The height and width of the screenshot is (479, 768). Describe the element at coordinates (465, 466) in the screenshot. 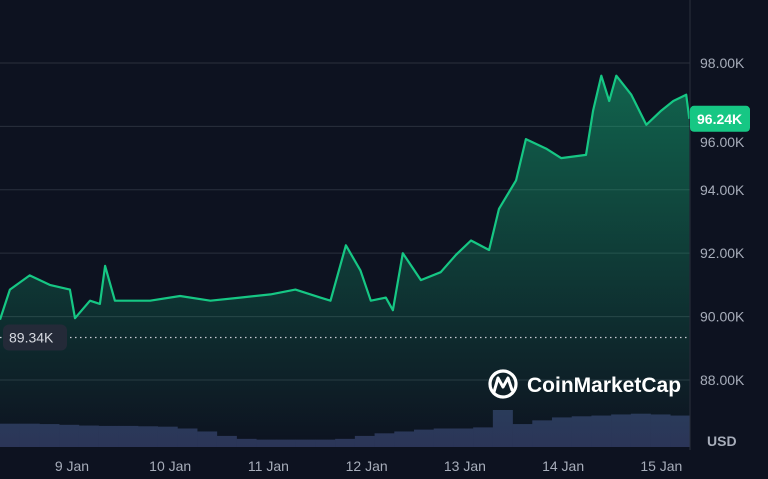

I see `x-tick-label: 13 Jan` at that location.